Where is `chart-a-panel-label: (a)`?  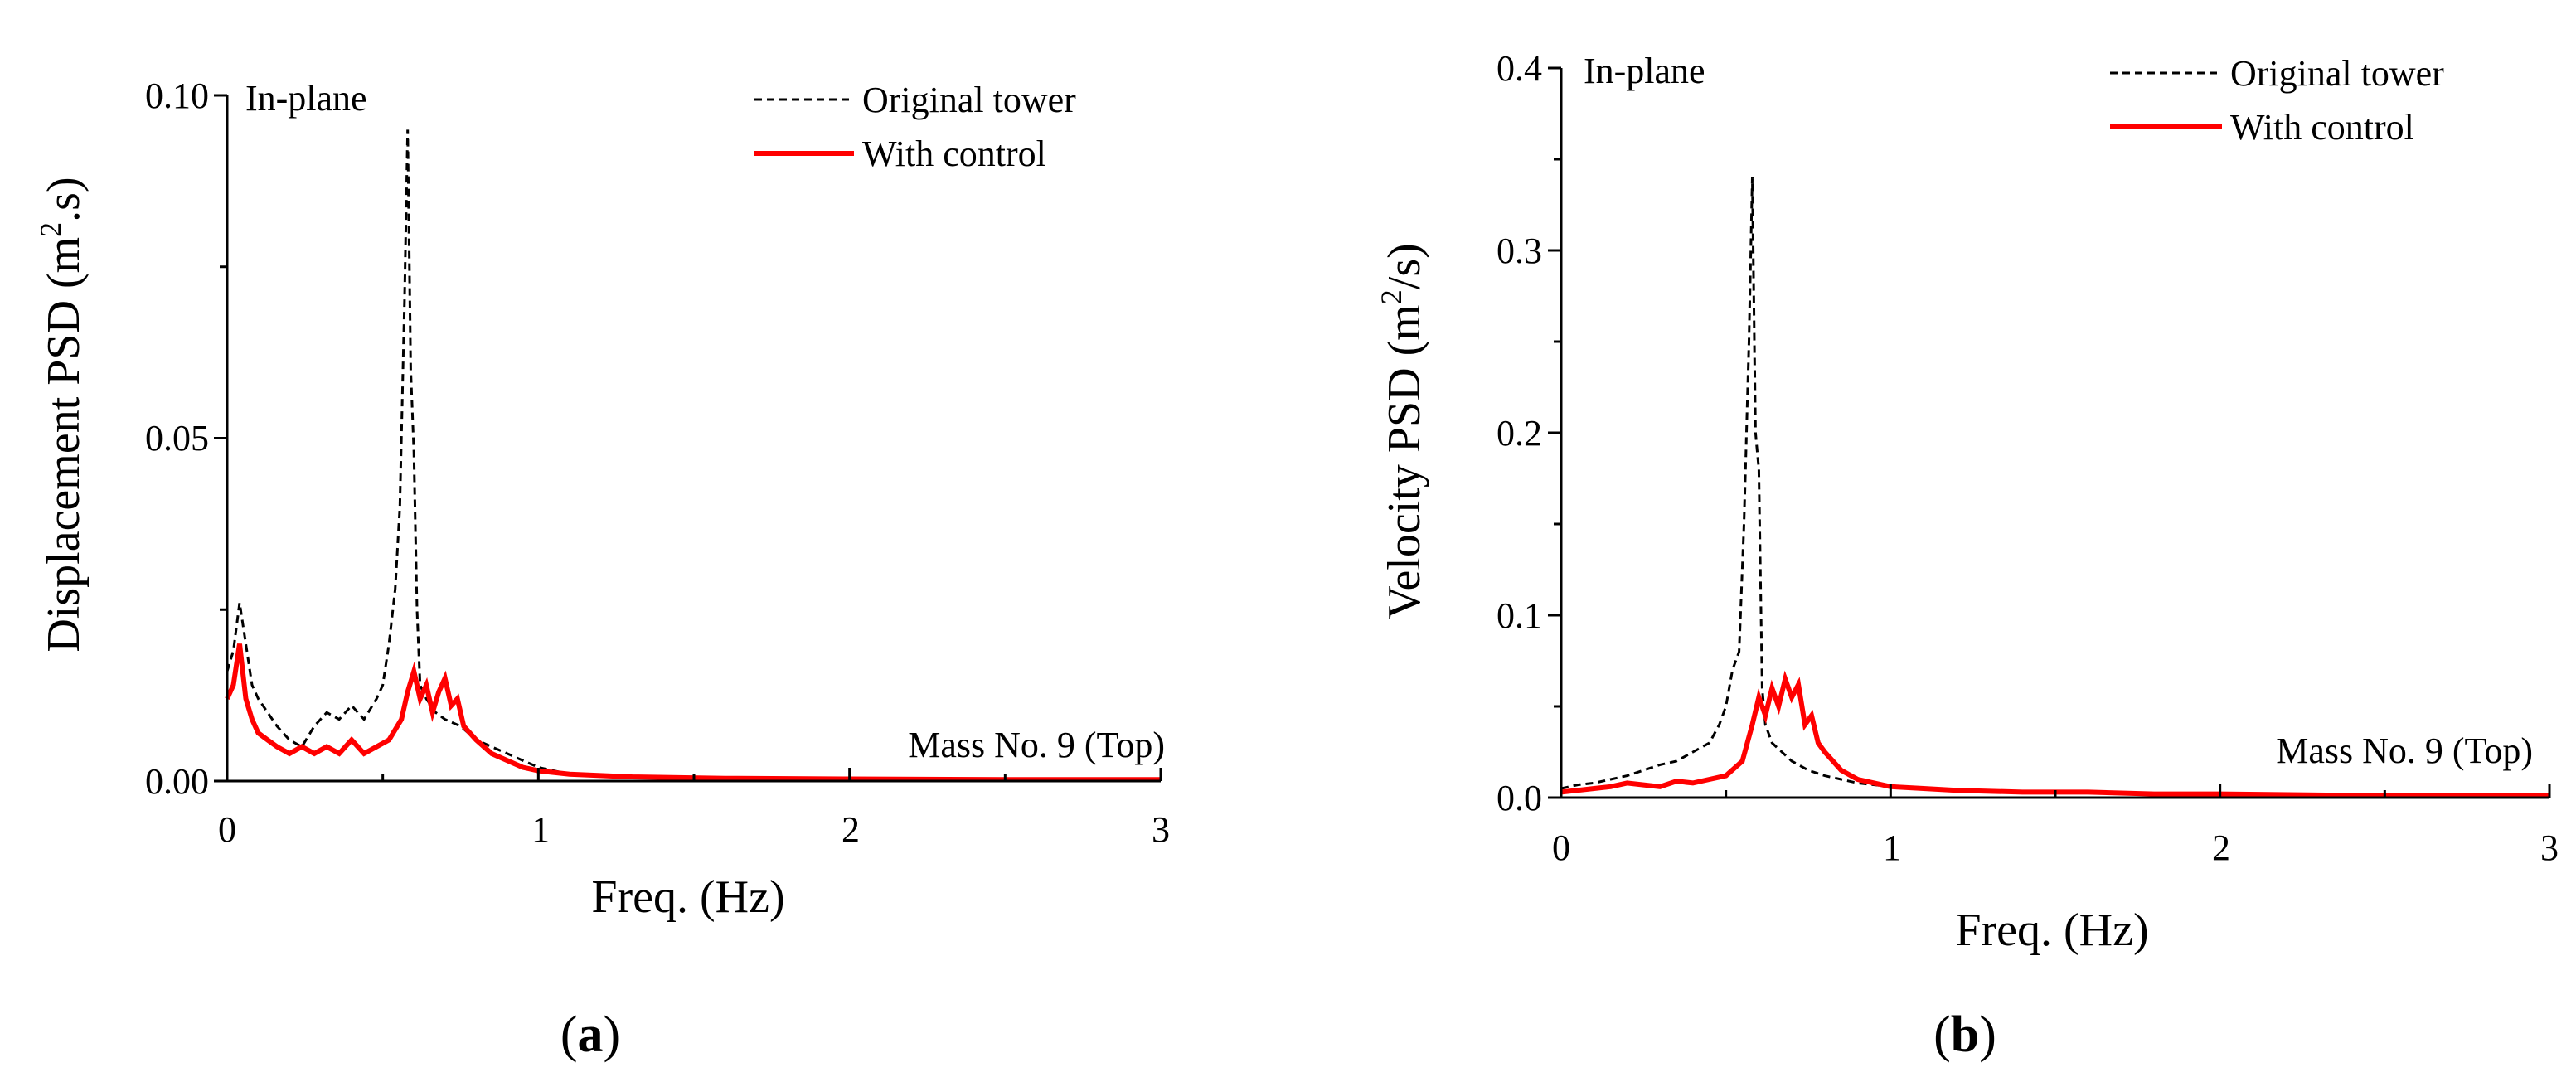 chart-a-panel-label: (a) is located at coordinates (590, 1035).